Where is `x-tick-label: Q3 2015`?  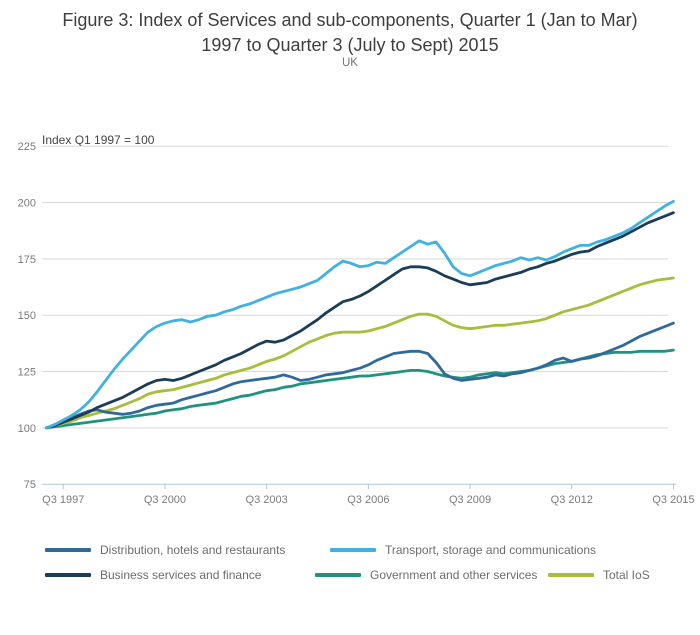
x-tick-label: Q3 2015 is located at coordinates (673, 500).